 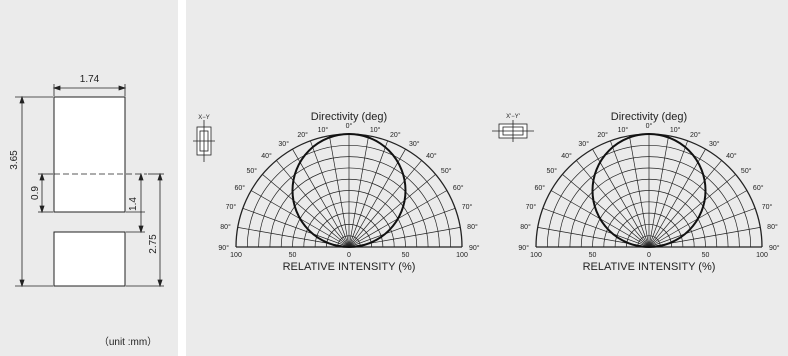 What do you see at coordinates (204, 141) in the screenshot?
I see `package-icon-vertical` at bounding box center [204, 141].